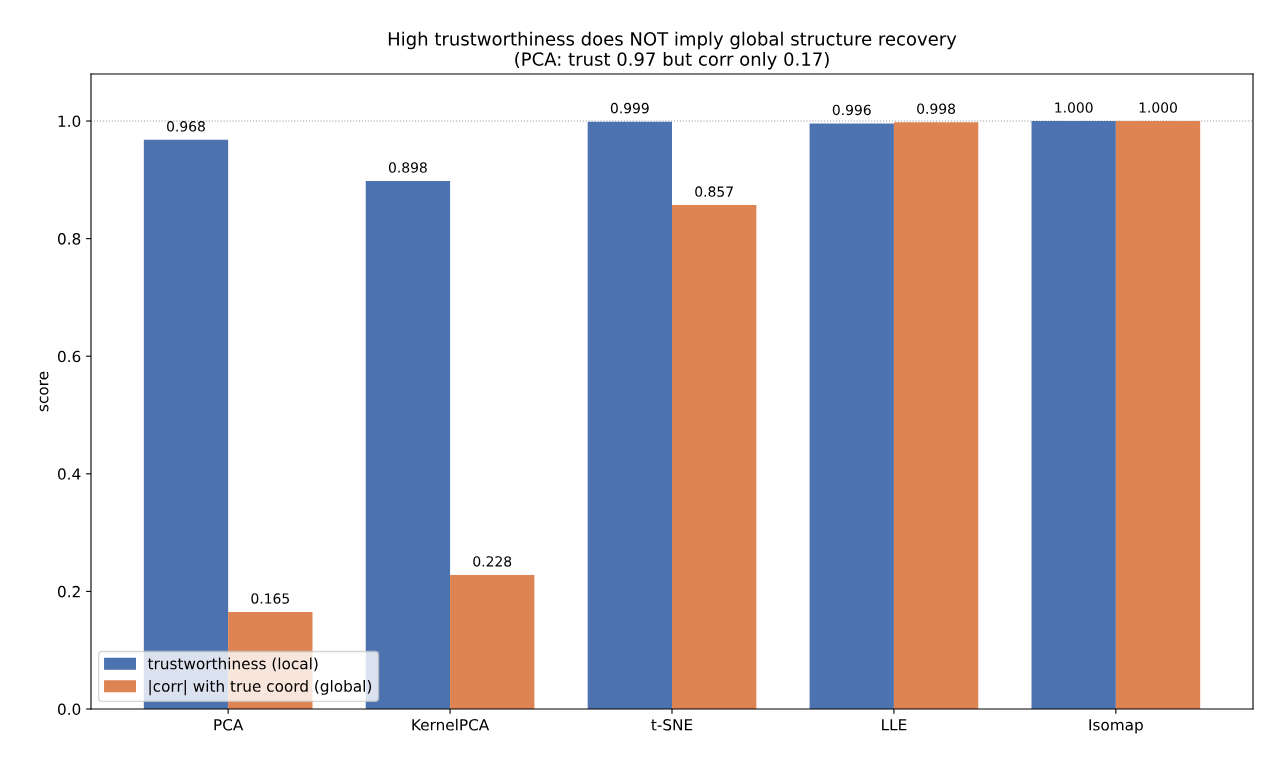 The width and height of the screenshot is (1268, 759). What do you see at coordinates (229, 724) in the screenshot?
I see `x-tick-label: PCA` at bounding box center [229, 724].